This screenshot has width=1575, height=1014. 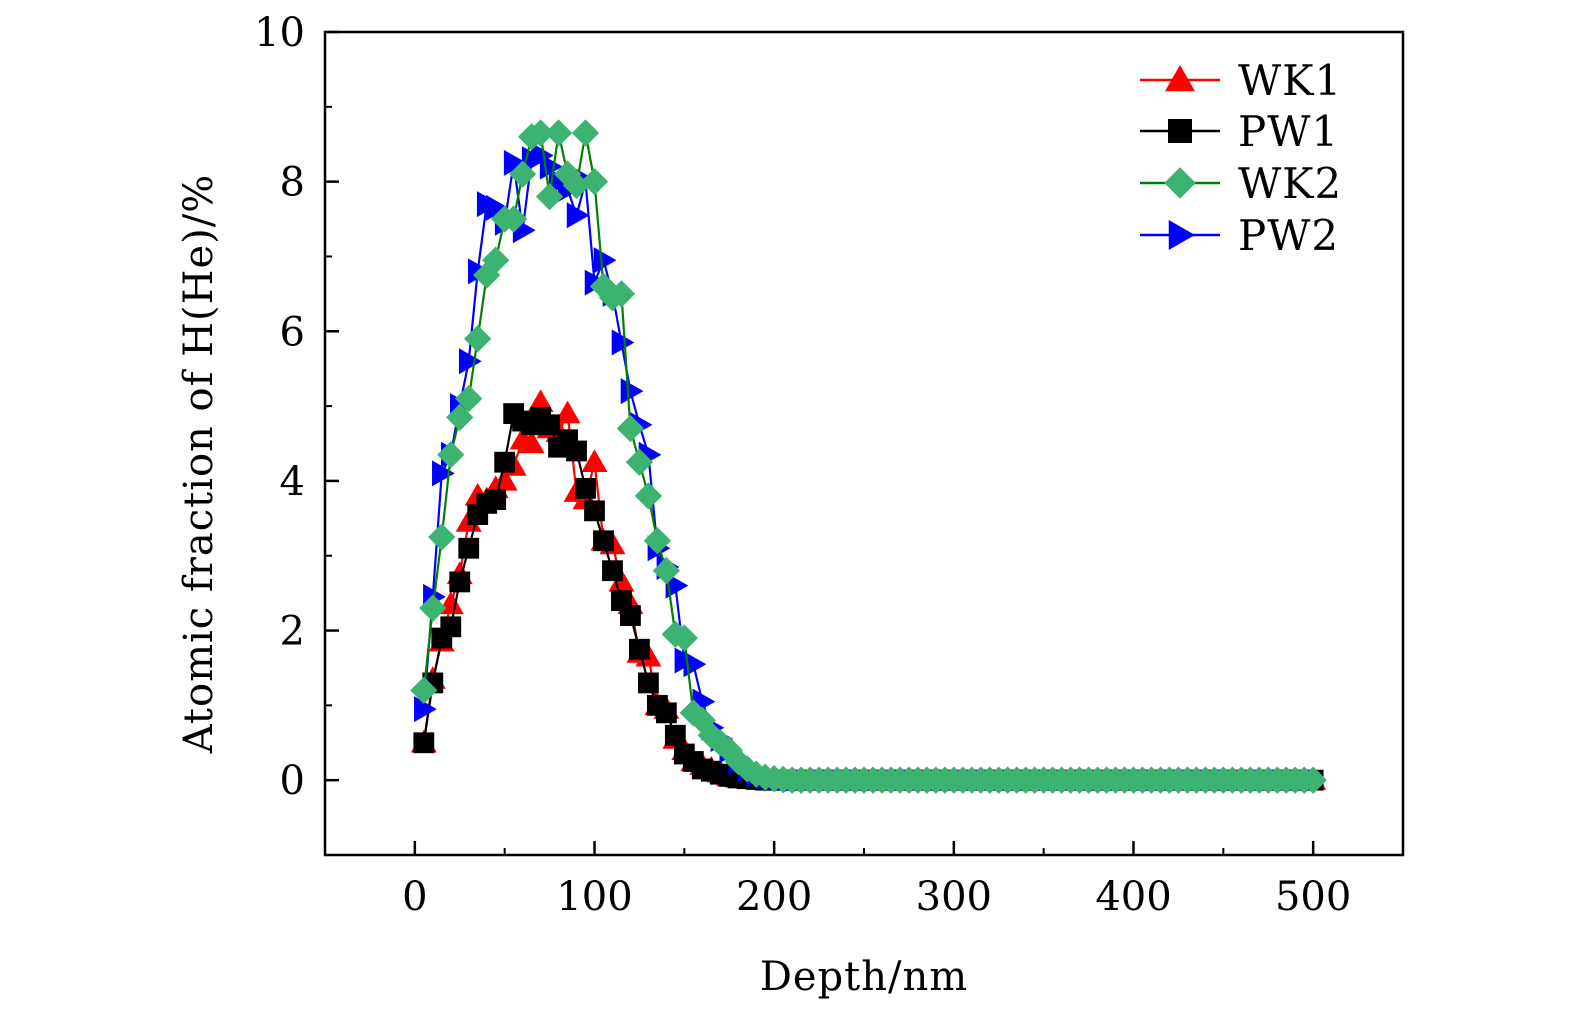 I want to click on y-tick-label: 8, so click(x=292, y=183).